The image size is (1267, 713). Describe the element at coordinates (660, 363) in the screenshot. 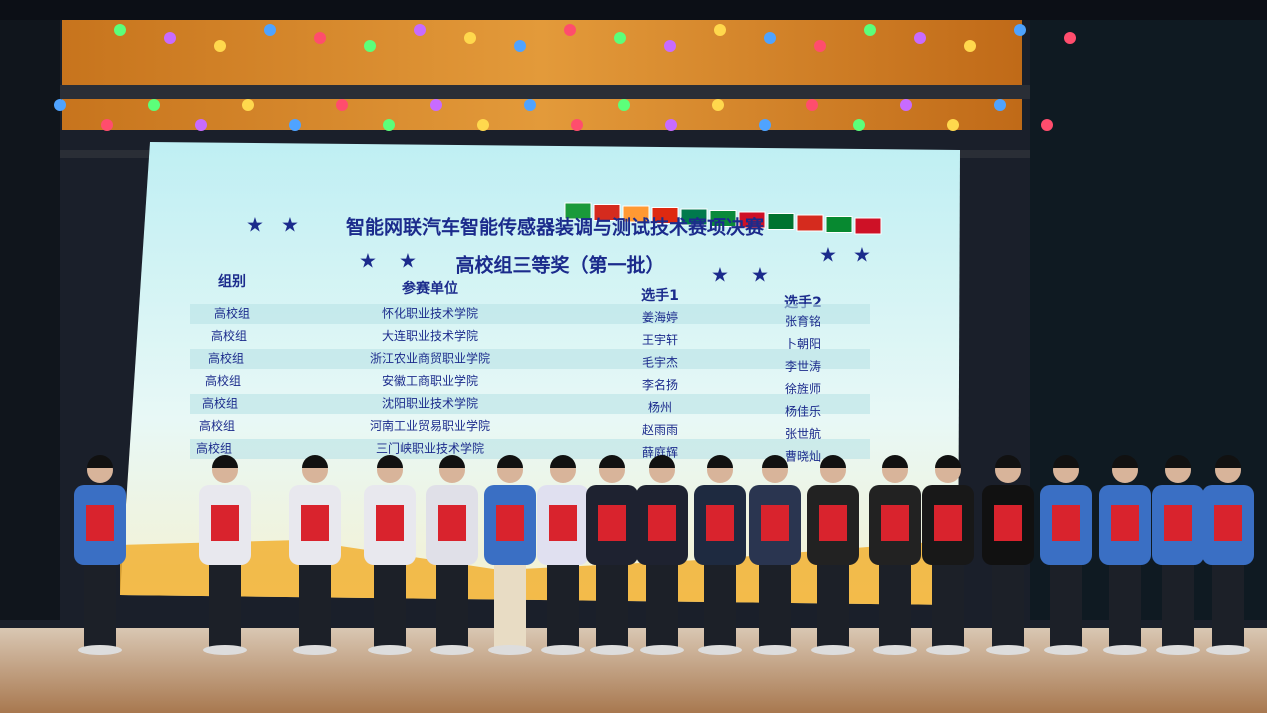

I see `table-cell: 毛宇杰` at that location.